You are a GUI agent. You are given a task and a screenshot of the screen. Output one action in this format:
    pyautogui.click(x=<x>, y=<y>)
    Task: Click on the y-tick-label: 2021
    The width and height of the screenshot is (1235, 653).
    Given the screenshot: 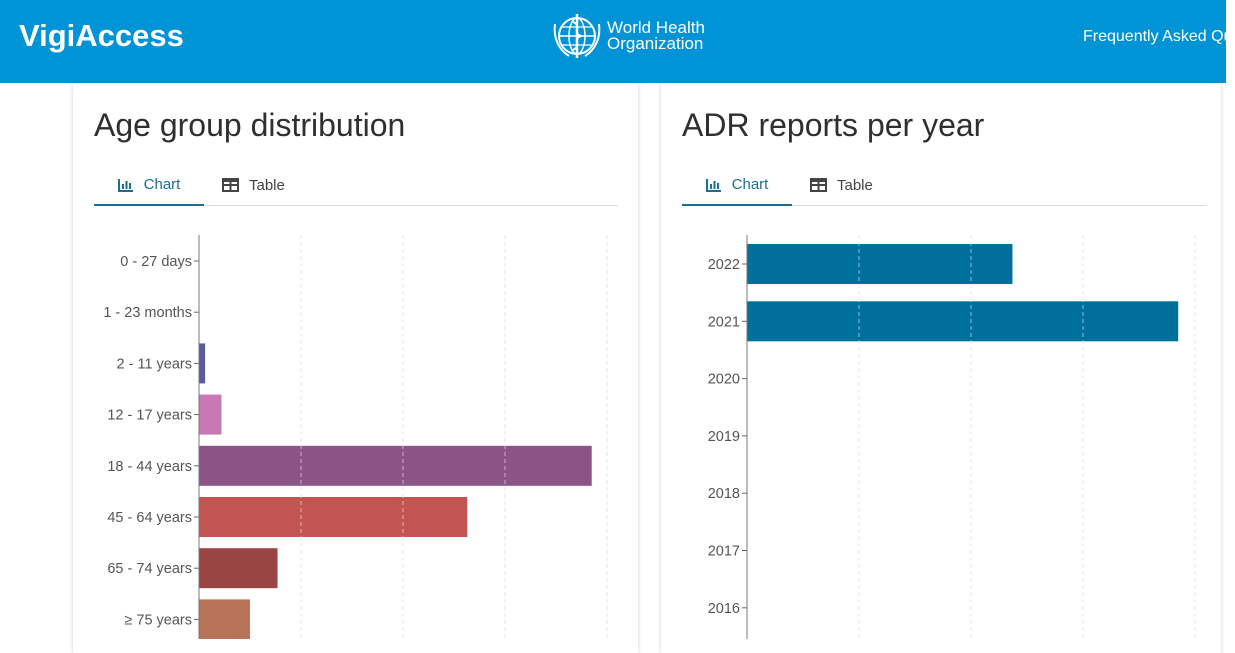 What is the action you would take?
    pyautogui.click(x=724, y=322)
    